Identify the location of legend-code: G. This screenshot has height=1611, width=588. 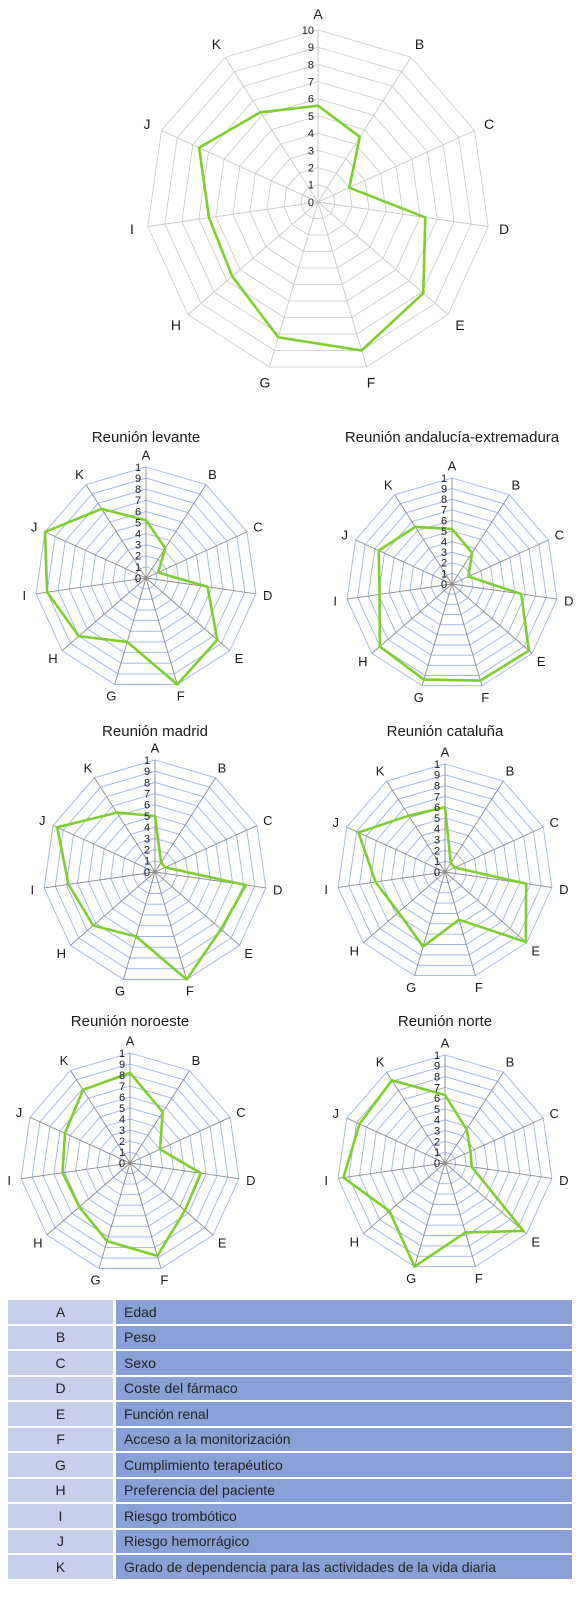
(61, 1465).